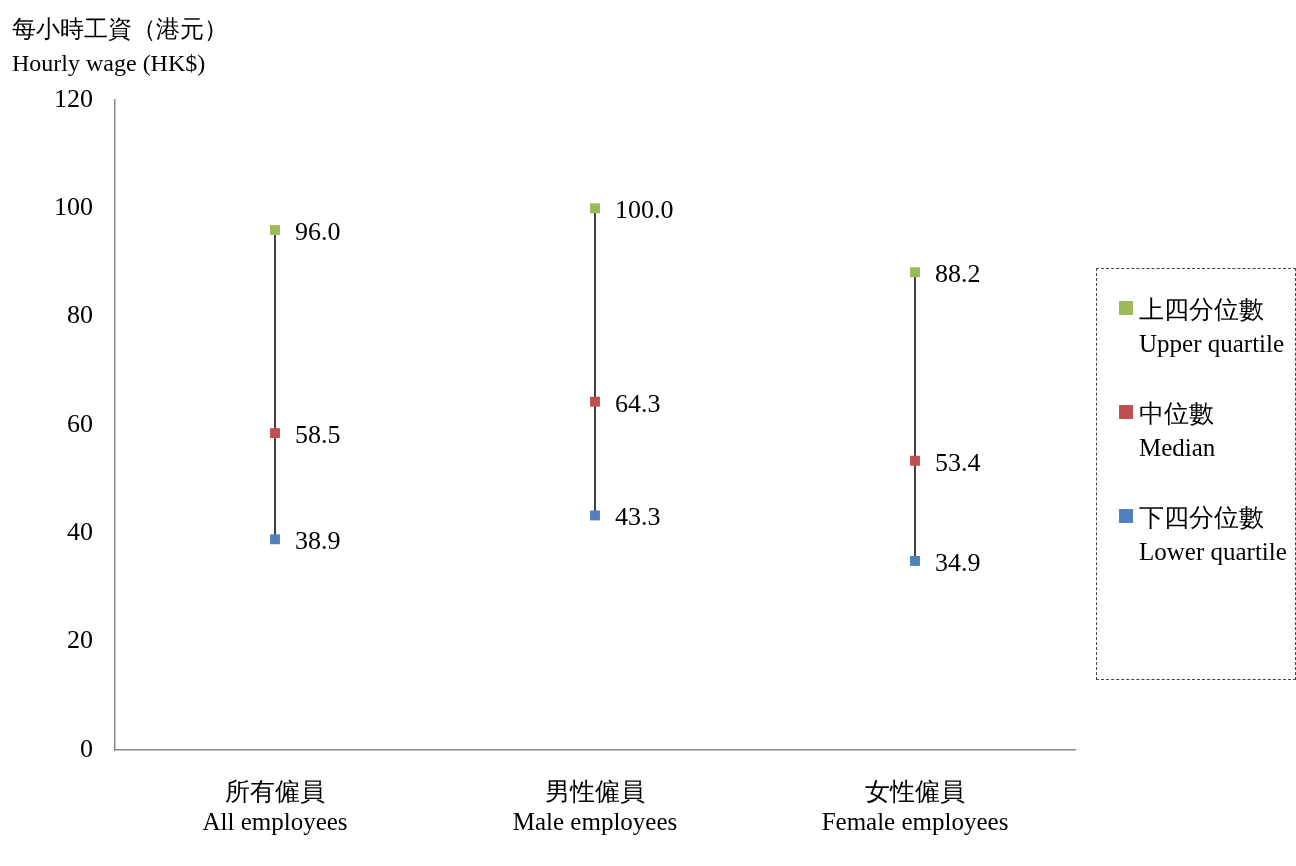 The width and height of the screenshot is (1296, 866). What do you see at coordinates (958, 462) in the screenshot?
I see `data-label: 53.4` at bounding box center [958, 462].